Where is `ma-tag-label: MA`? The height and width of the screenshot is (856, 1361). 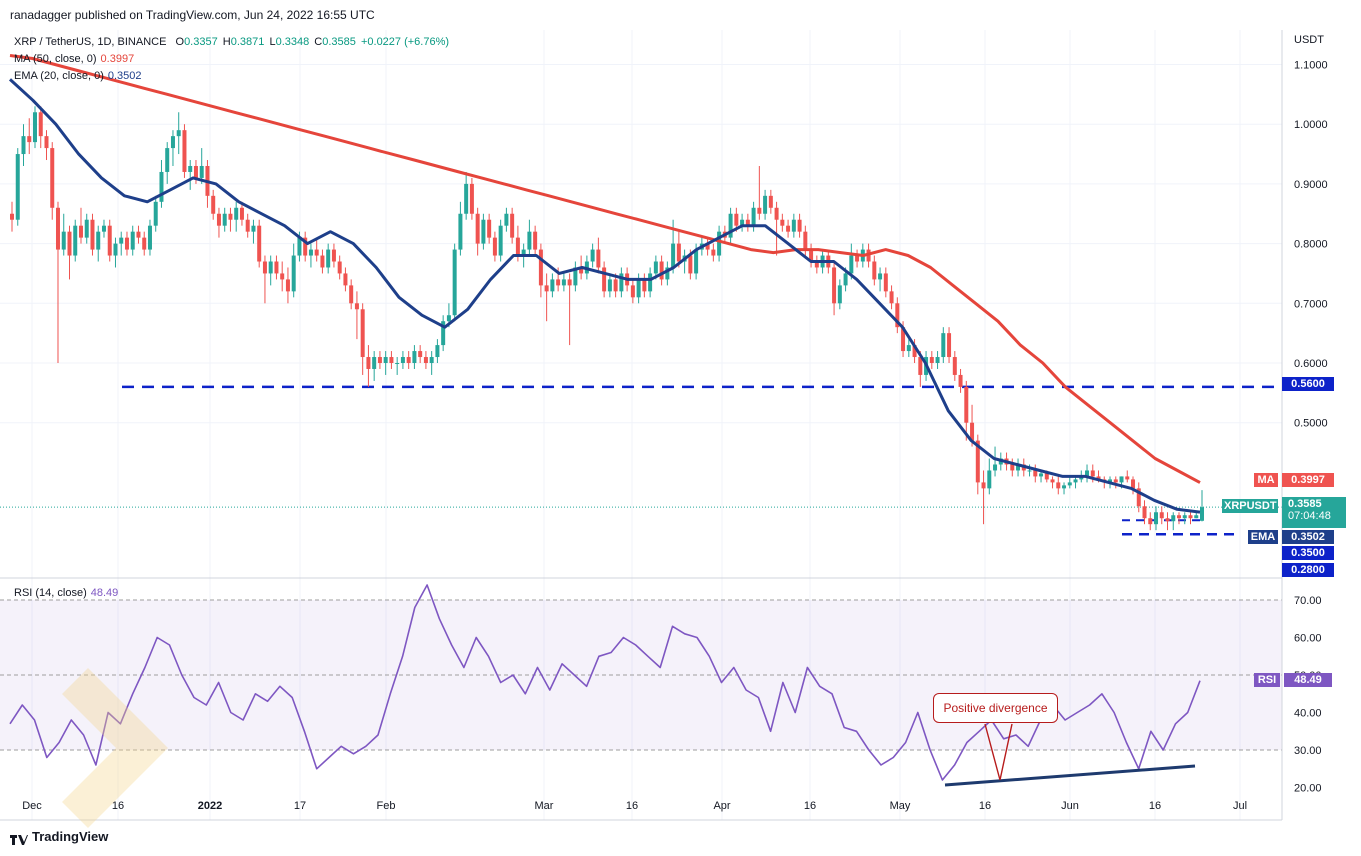 ma-tag-label: MA is located at coordinates (1266, 480).